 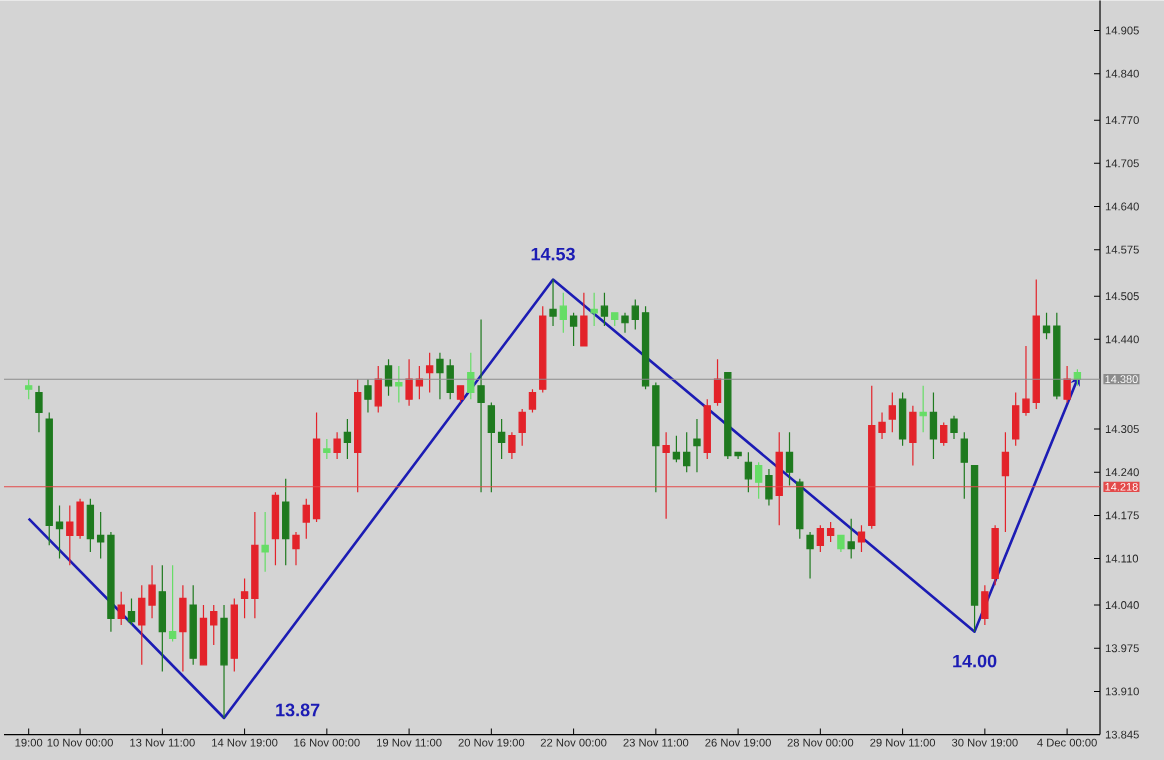 What do you see at coordinates (553, 254) in the screenshot?
I see `annotation: 14.53` at bounding box center [553, 254].